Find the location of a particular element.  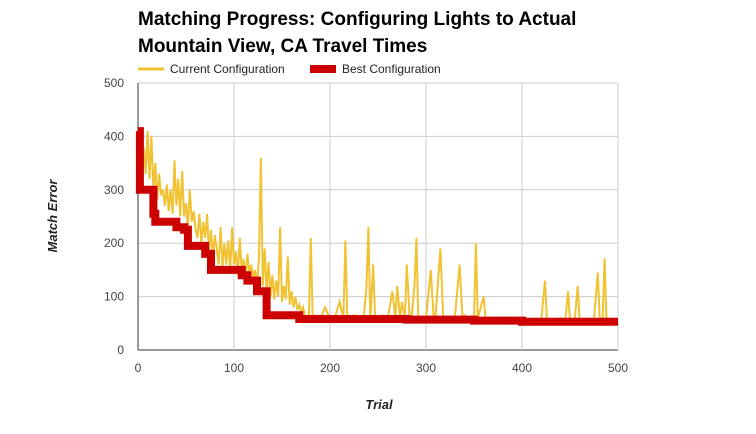

legend-label-best: Best Configuration is located at coordinates (391, 69).